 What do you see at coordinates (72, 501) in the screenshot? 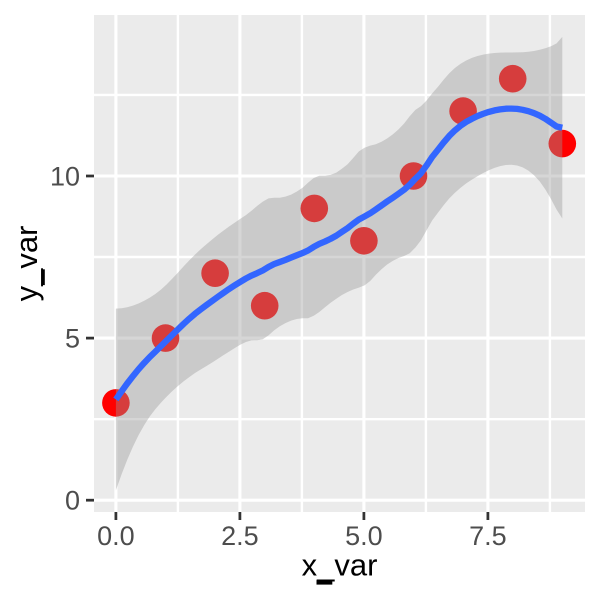
I see `svg-text: 0` at bounding box center [72, 501].